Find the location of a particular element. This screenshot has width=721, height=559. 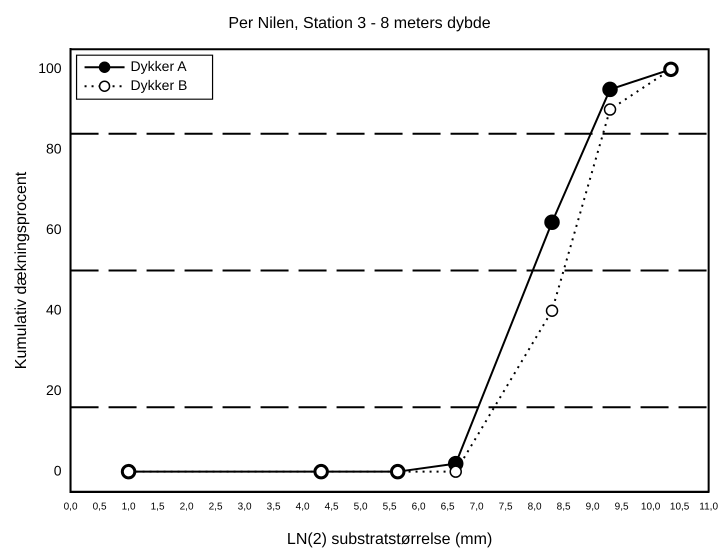

x-tick-label: 10,0 is located at coordinates (650, 507).